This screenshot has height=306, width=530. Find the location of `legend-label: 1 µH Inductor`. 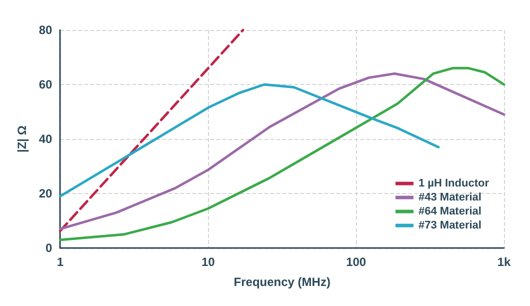

legend-label: 1 µH Inductor is located at coordinates (454, 184).